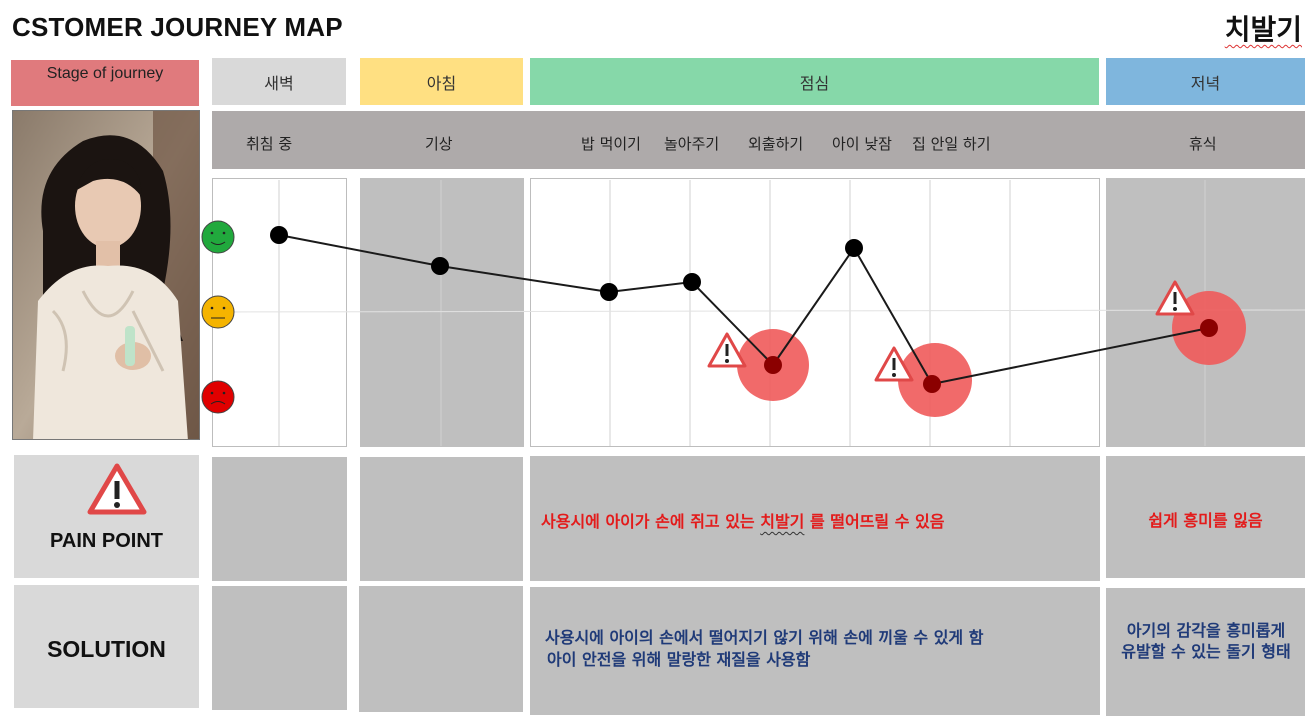  What do you see at coordinates (679, 659) in the screenshot?
I see `solution-text-lunch-2: 아이 안전을 위해 말랑한 재질을 사용함` at bounding box center [679, 659].